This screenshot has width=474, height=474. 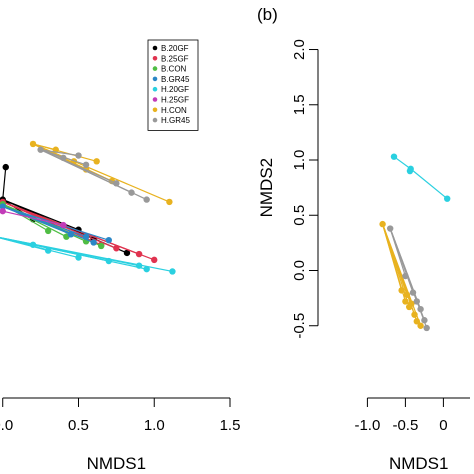 What do you see at coordinates (175, 48) in the screenshot?
I see `legend-label: B.20GF` at bounding box center [175, 48].